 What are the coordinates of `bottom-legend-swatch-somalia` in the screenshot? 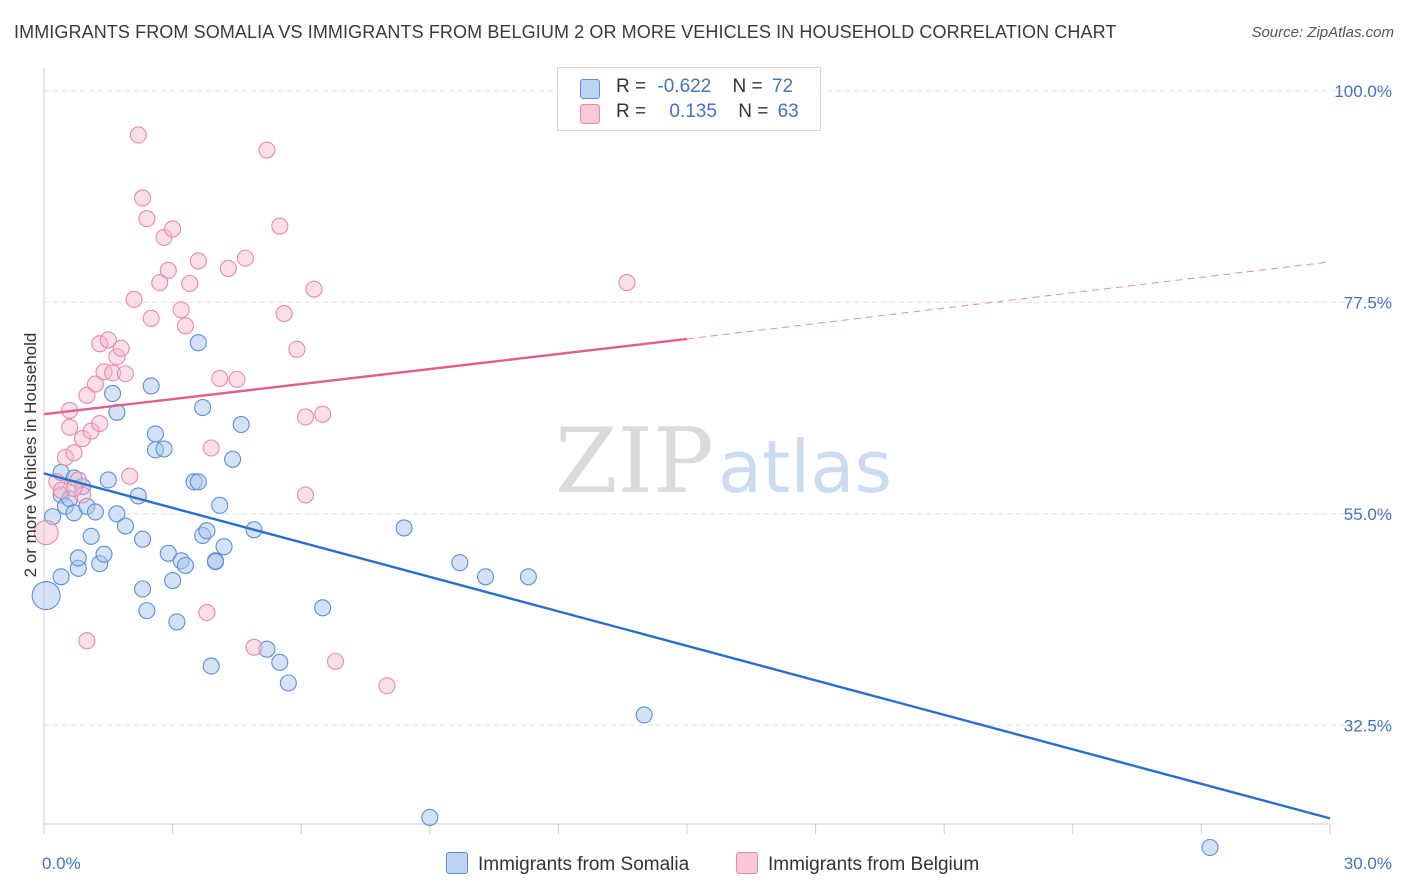 It's located at (457, 863).